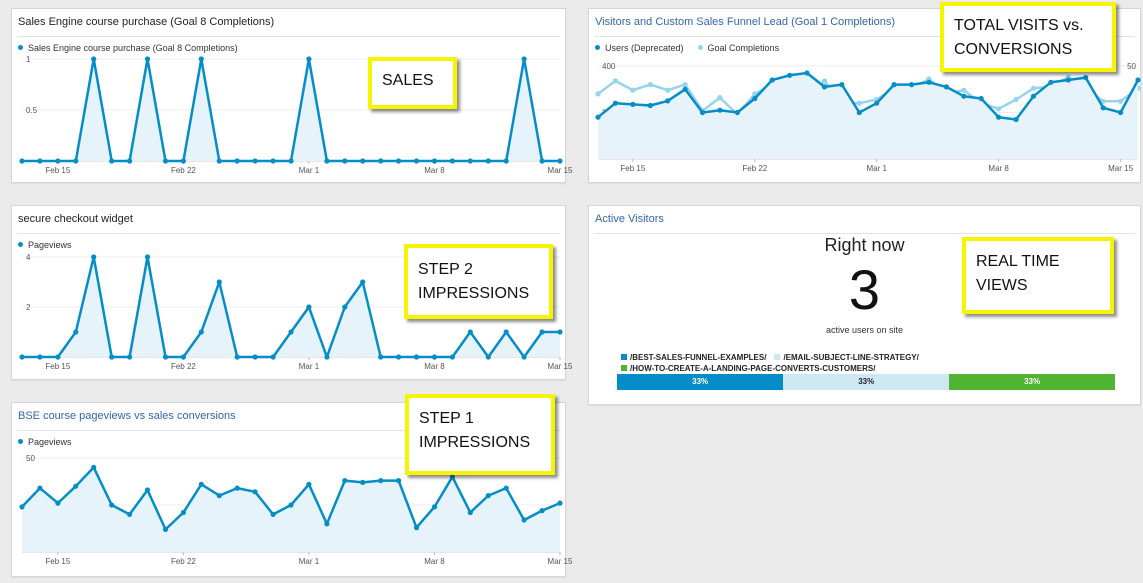 This screenshot has width=1143, height=583. What do you see at coordinates (846, 357) in the screenshot?
I see `page-legend-item: /EMAIL-SUBJECT-LINE-STRATEGY/` at bounding box center [846, 357].